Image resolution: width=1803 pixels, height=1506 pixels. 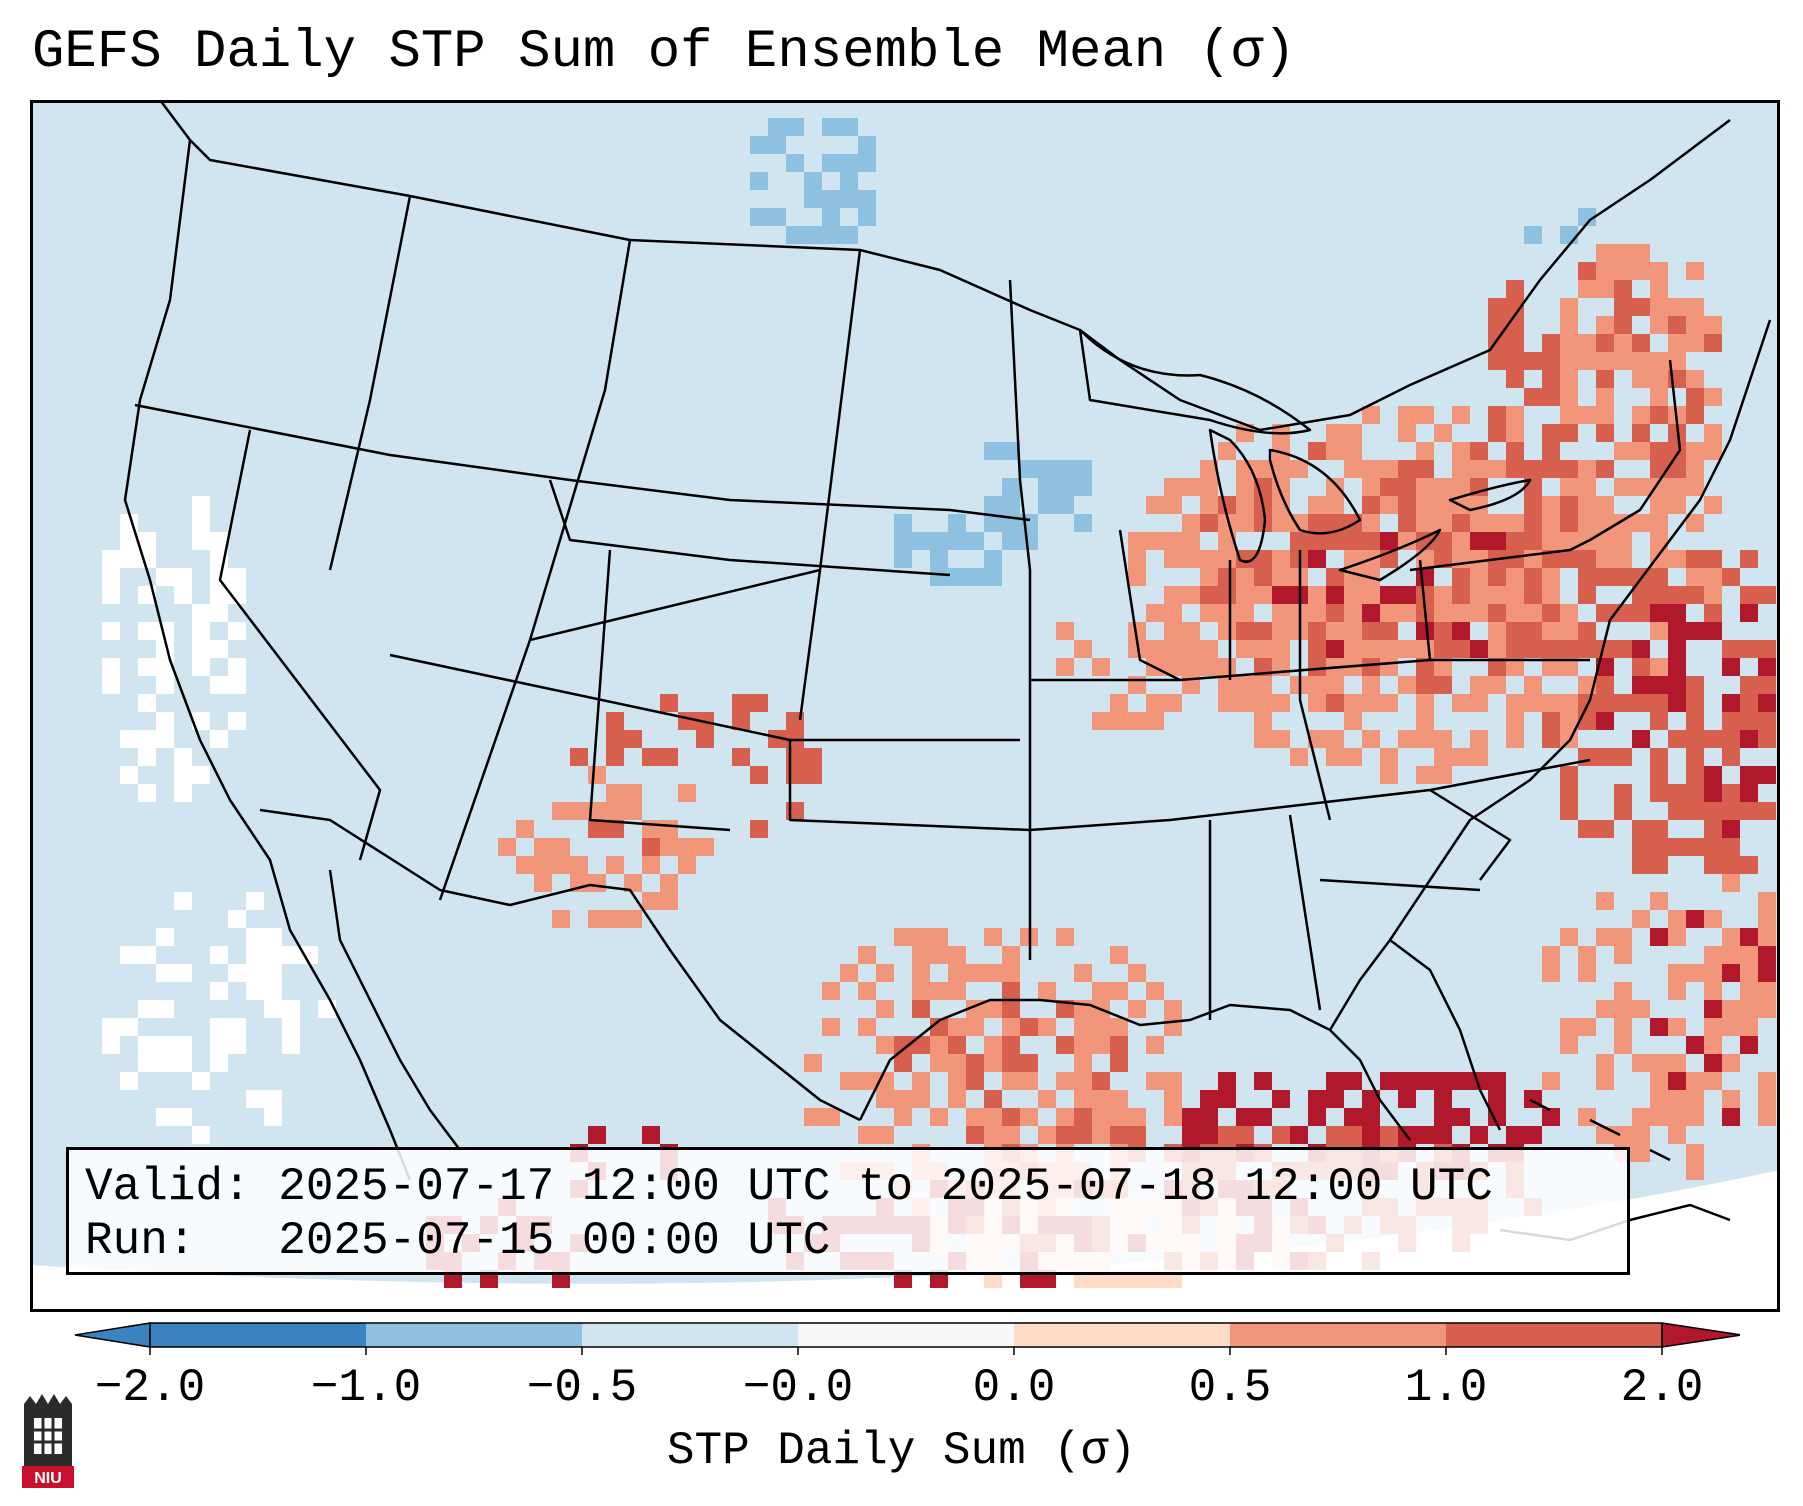 What do you see at coordinates (48, 1478) in the screenshot?
I see `logo-text: NIU` at bounding box center [48, 1478].